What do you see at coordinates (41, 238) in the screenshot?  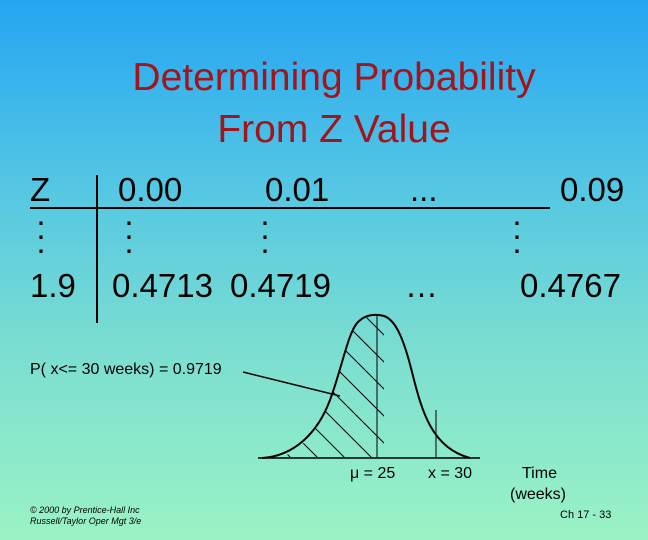 I see `table-vdots-z: ⋅ ⋅ ⋅` at bounding box center [41, 238].